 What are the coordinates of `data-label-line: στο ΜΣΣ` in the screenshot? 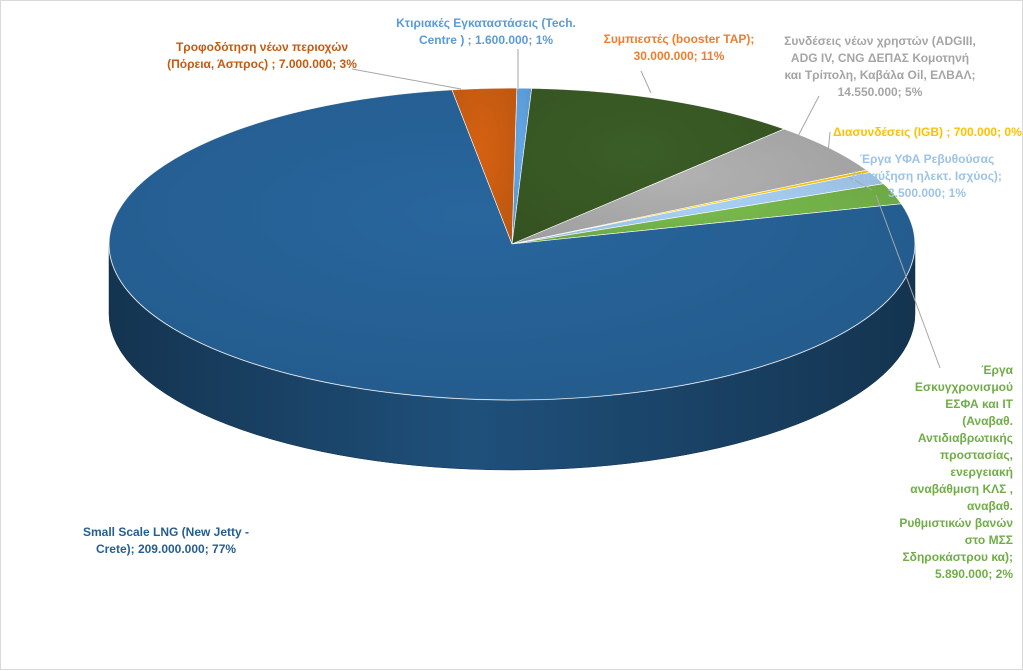 It's located at (989, 540).